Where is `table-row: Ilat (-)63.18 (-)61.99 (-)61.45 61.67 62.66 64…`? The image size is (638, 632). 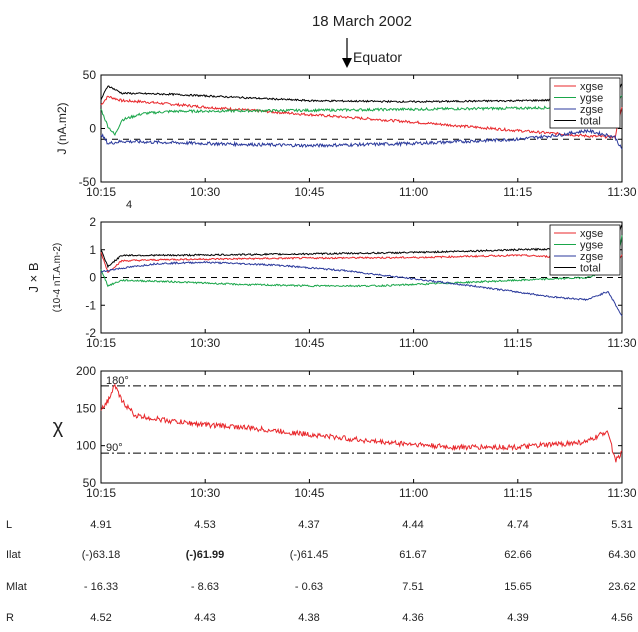 table-row: Ilat (-)63.18 (-)61.99 (-)61.45 61.67 62.66 64… is located at coordinates (321, 555).